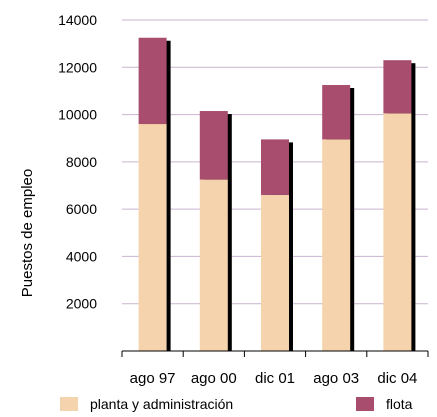 The image size is (437, 417). Describe the element at coordinates (81, 256) in the screenshot. I see `y-tick-label: 4000` at that location.